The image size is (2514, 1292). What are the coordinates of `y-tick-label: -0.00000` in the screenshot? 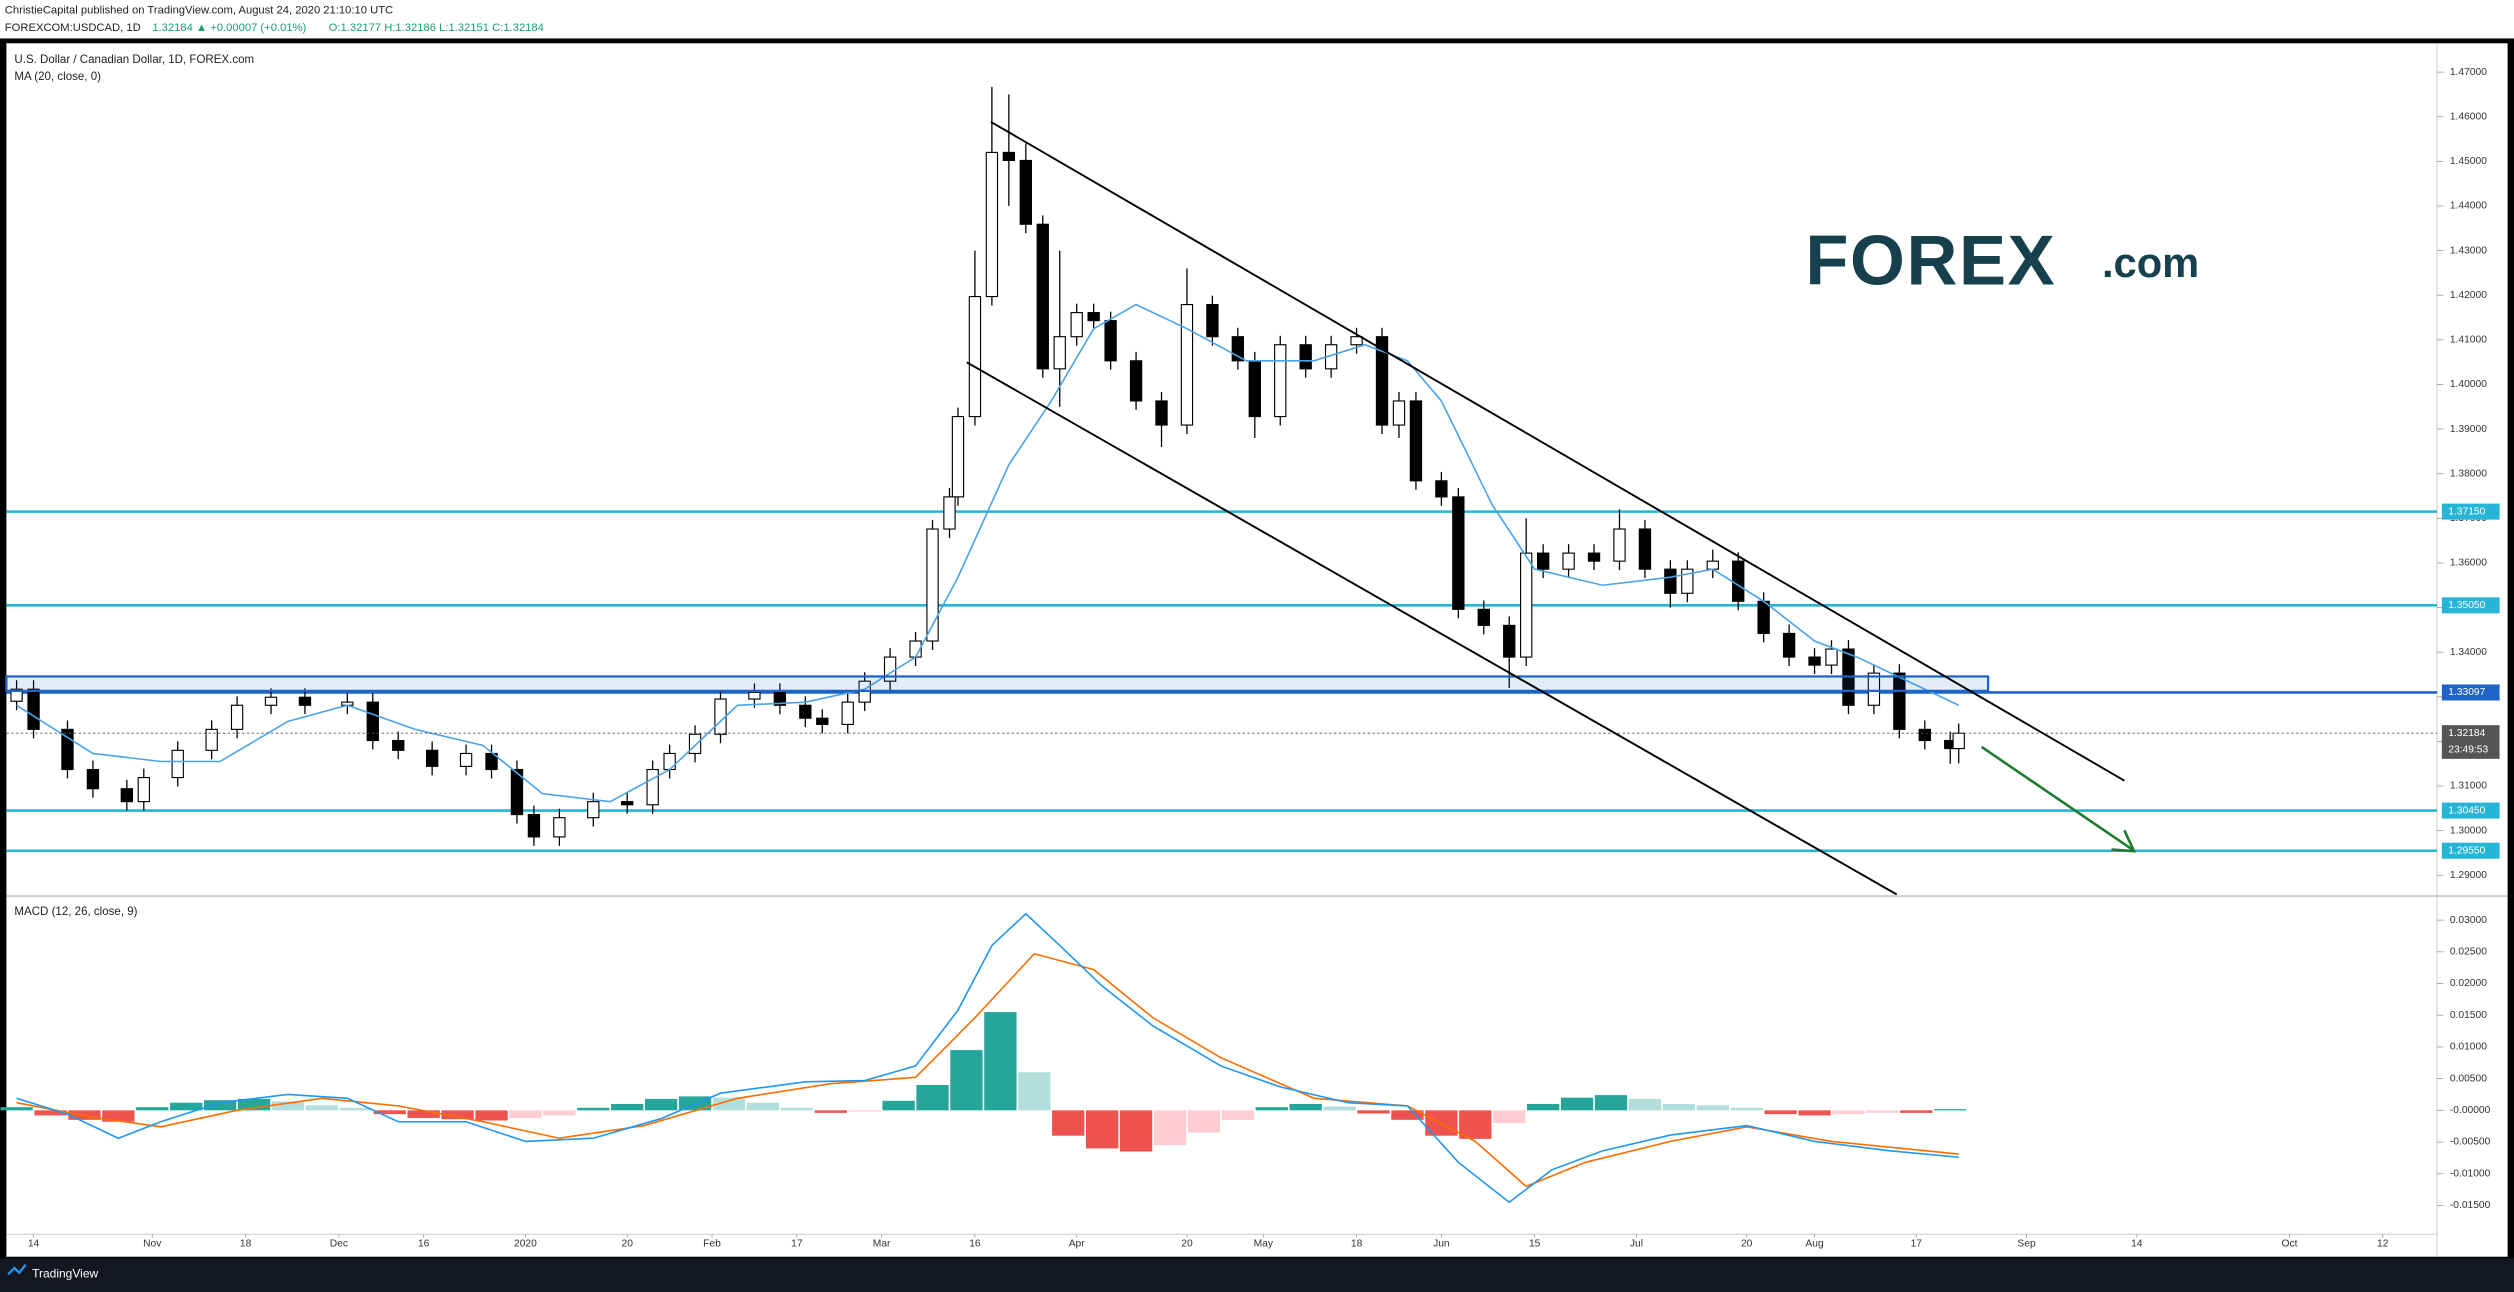 It's located at (2470, 1110).